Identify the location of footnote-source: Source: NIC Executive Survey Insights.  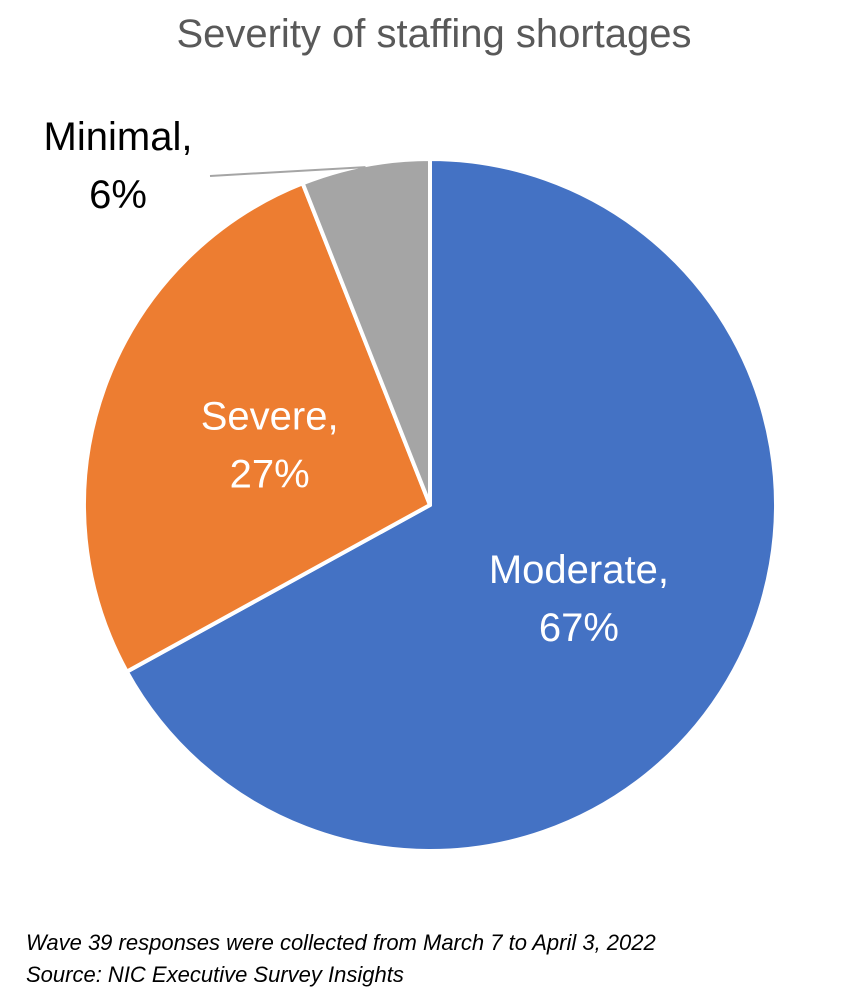
(215, 974).